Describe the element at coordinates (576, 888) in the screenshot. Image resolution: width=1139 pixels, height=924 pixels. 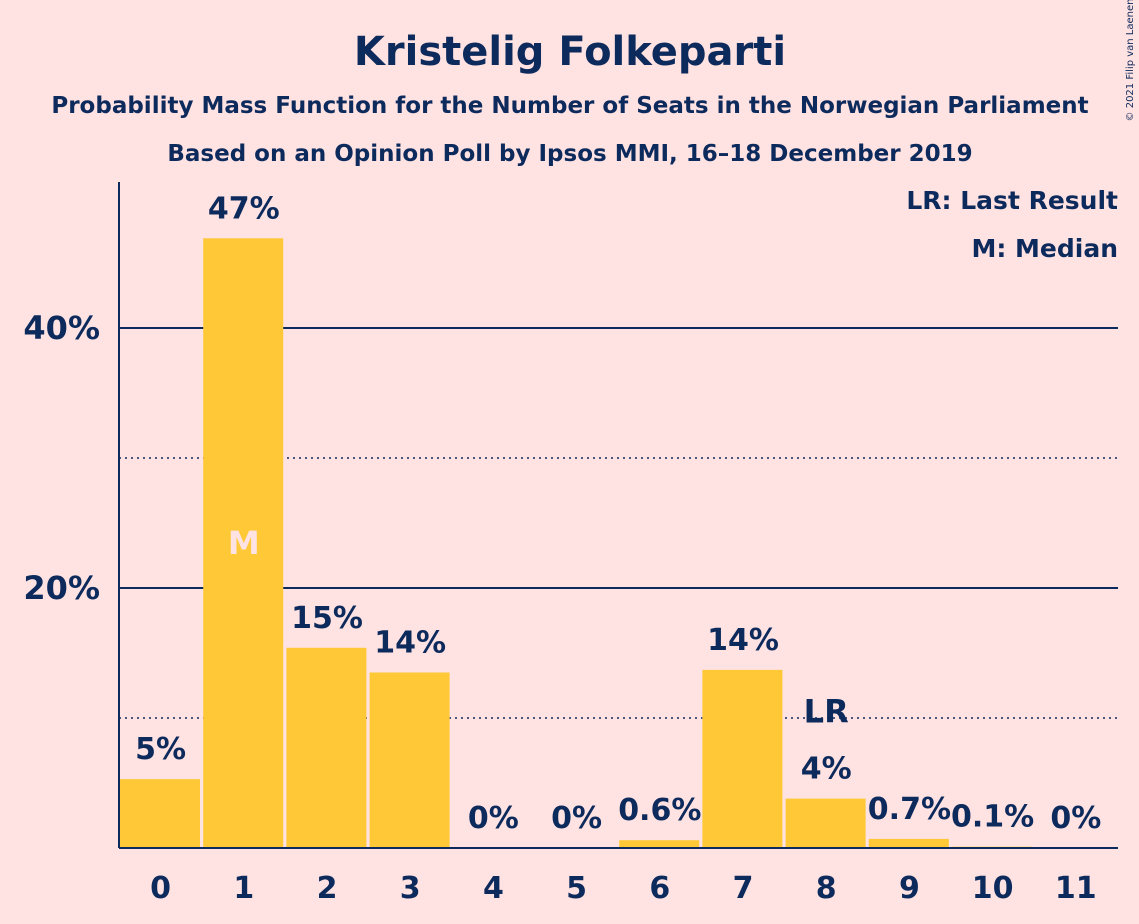
I see `x-tick-label: 5` at that location.